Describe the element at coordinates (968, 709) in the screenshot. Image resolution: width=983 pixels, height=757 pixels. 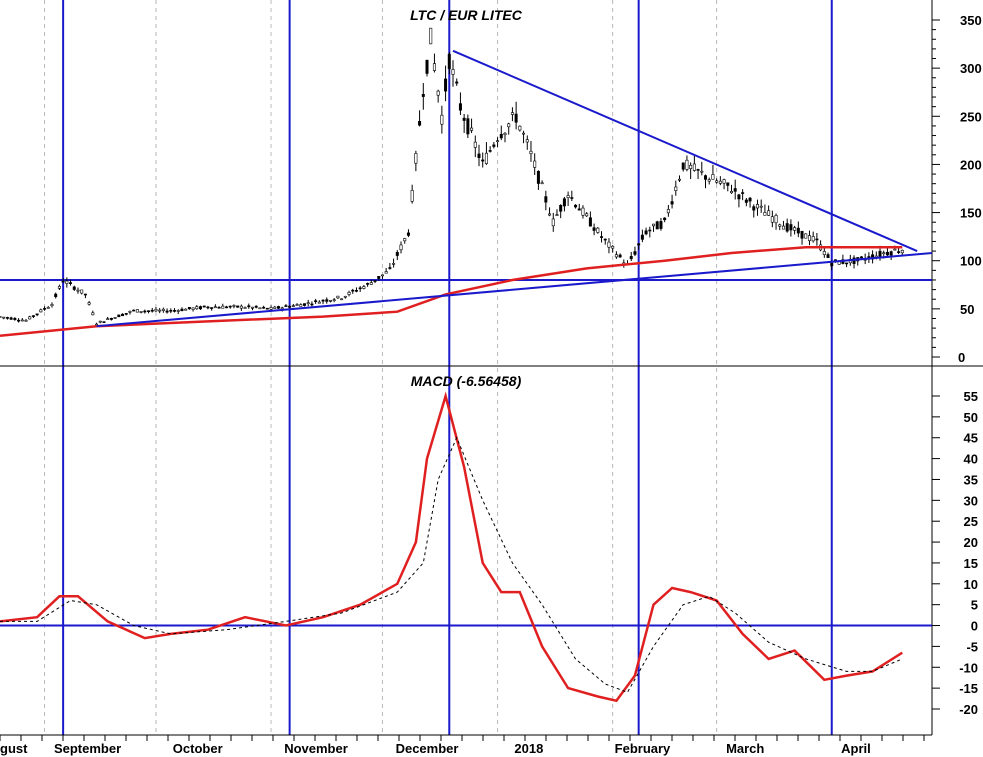
I see `macd-y-tick-label: -20` at that location.